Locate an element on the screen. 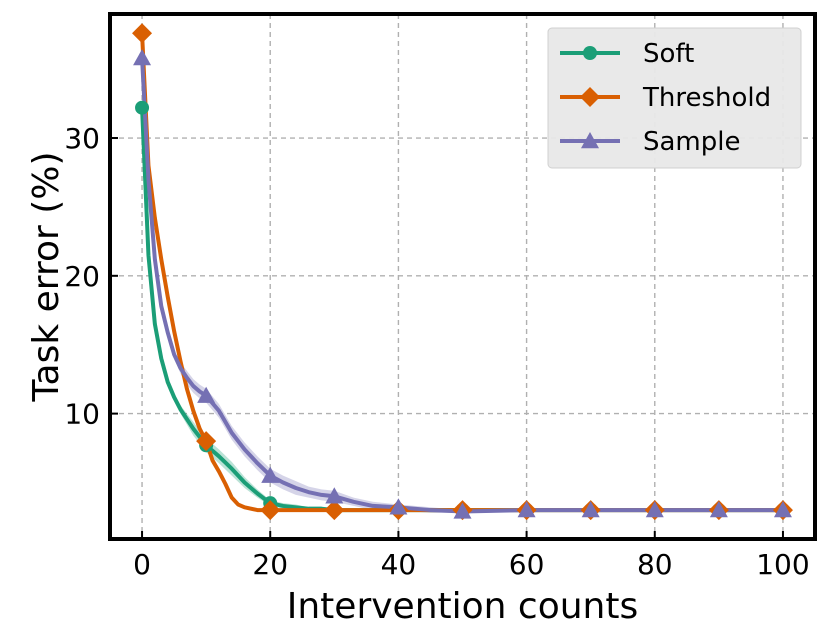 The image size is (830, 640). soft-point is located at coordinates (142, 107).